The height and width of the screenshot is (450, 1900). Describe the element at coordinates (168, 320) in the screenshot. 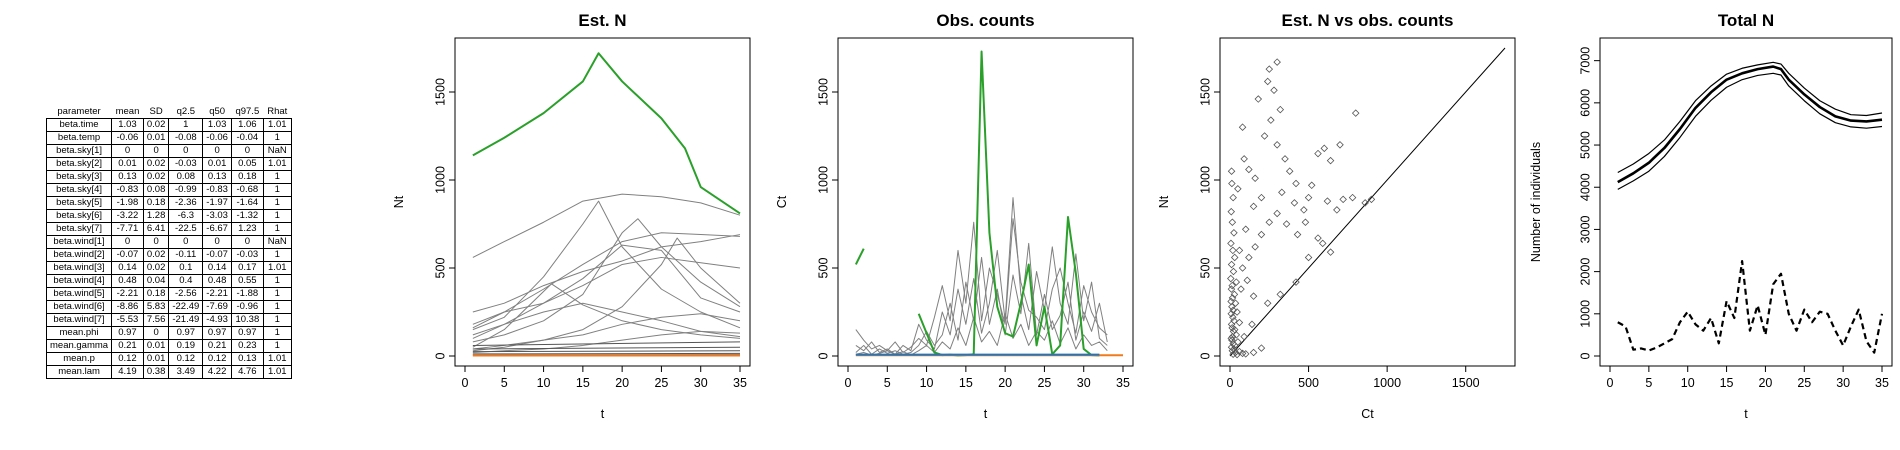

I see `table-row: beta.wind[7] -5.53 7.56 -21.49 -4.93 10.38 1` at that location.